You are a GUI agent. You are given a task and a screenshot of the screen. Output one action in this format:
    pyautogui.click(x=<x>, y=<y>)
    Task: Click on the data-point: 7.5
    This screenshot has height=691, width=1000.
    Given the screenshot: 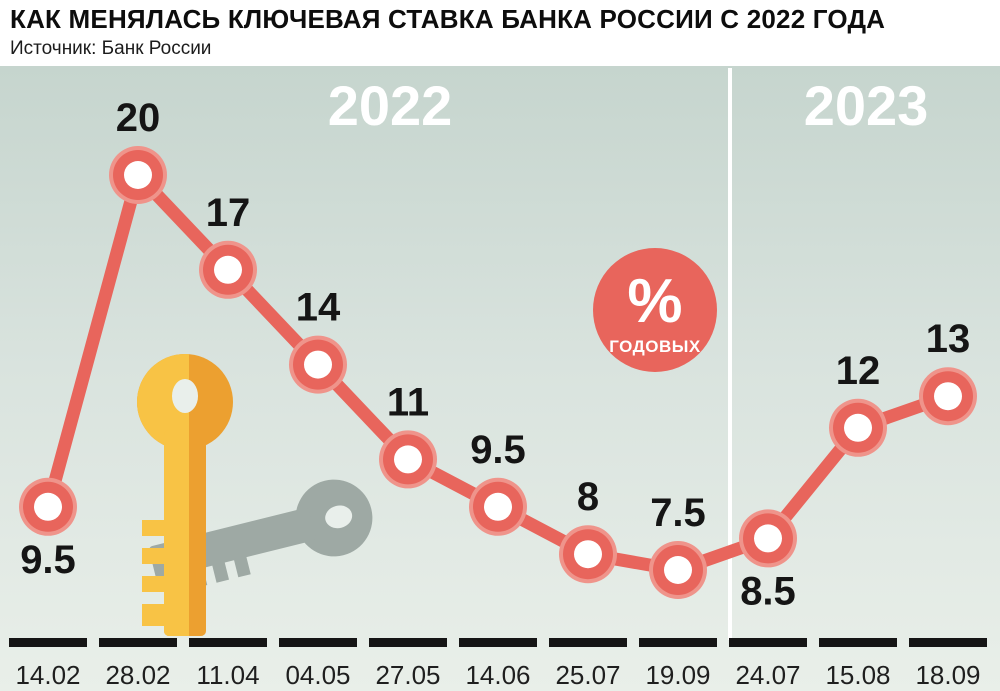 What is the action you would take?
    pyautogui.click(x=678, y=545)
    